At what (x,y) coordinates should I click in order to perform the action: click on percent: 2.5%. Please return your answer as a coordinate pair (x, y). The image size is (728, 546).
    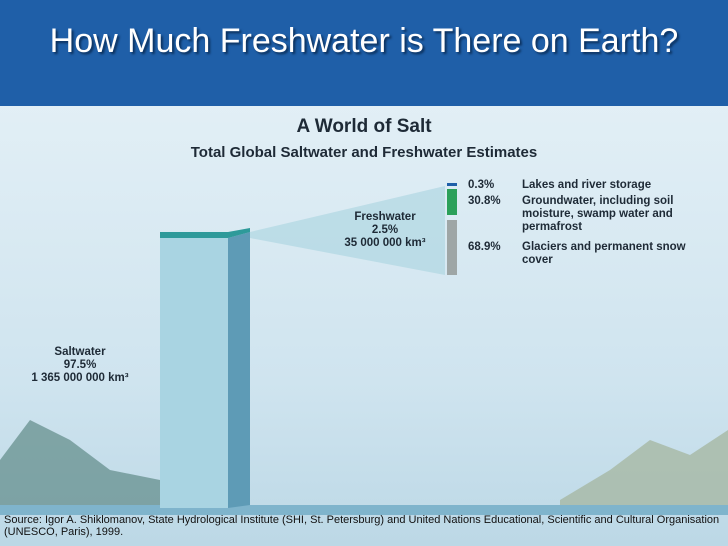
    Looking at the image, I should click on (385, 230).